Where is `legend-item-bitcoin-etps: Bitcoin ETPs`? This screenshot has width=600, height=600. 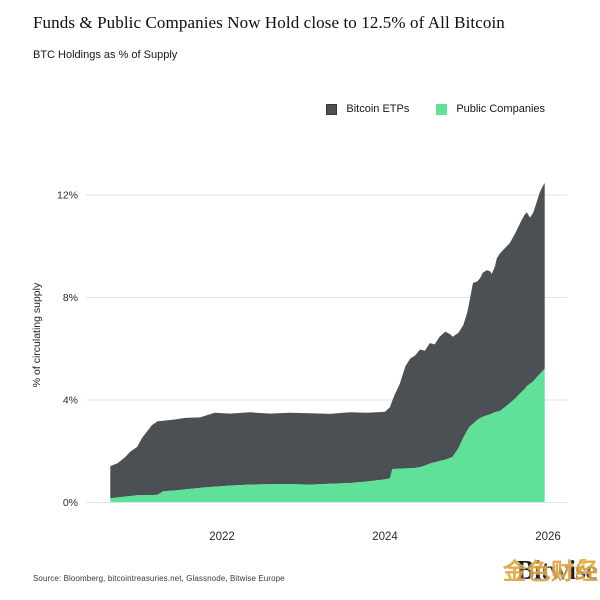
legend-item-bitcoin-etps: Bitcoin ETPs is located at coordinates (367, 109).